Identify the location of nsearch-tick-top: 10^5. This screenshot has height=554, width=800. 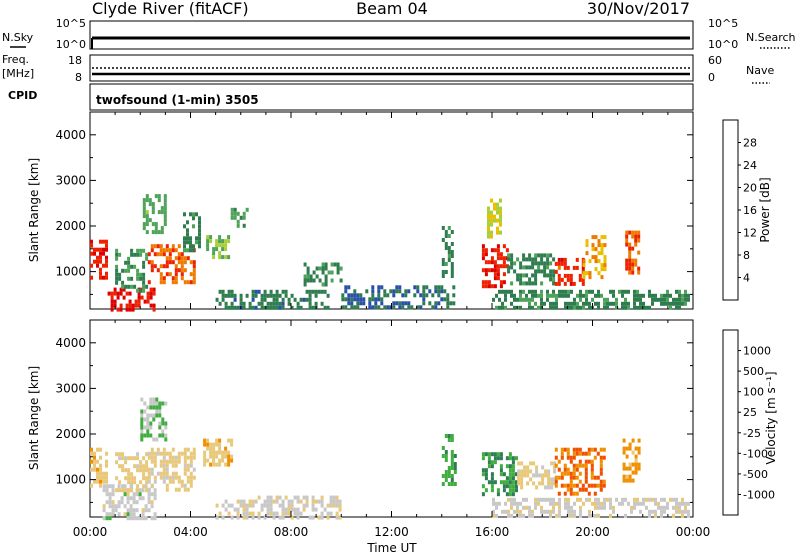
(723, 23).